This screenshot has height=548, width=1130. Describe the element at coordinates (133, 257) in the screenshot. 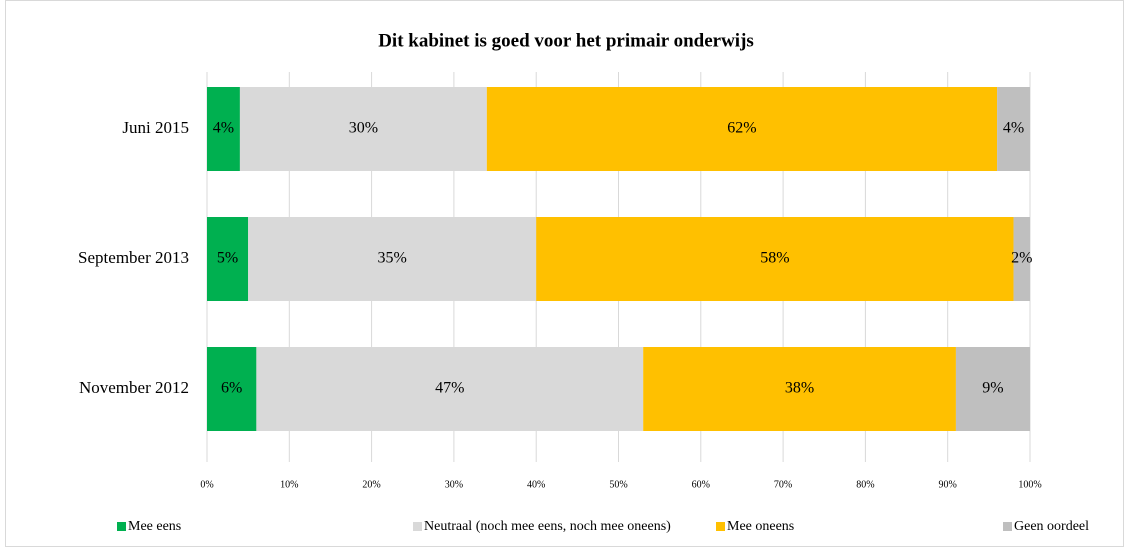

I see `y-tick-label: September 2013` at that location.